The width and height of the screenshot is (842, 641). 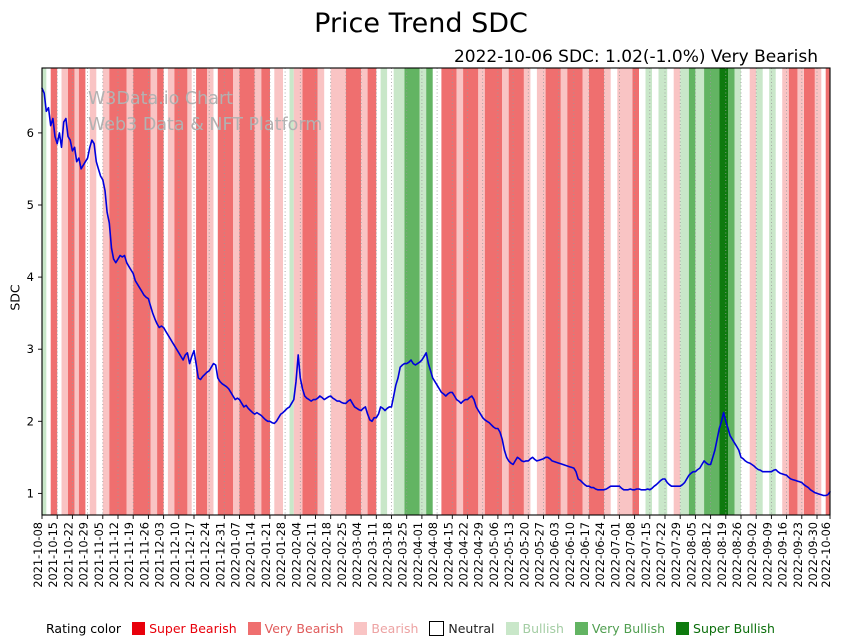 What do you see at coordinates (84, 555) in the screenshot?
I see `x-tick-label: 2021-10-29` at bounding box center [84, 555].